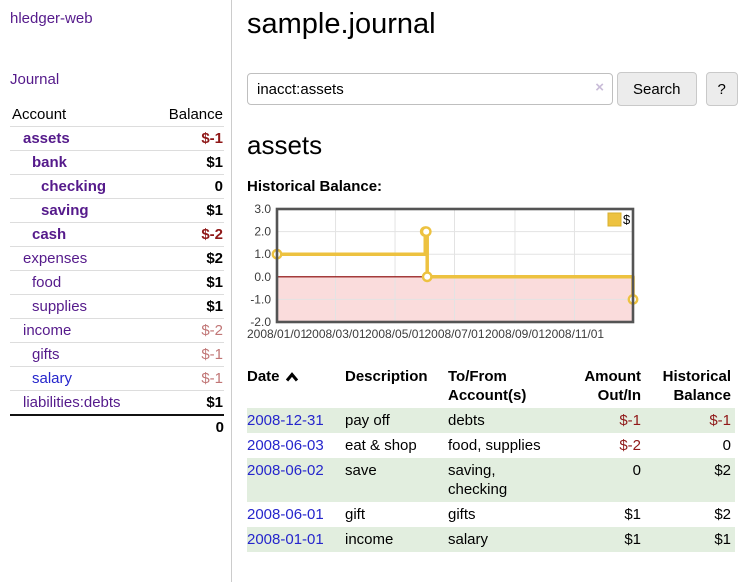  What do you see at coordinates (49, 234) in the screenshot?
I see `account-link-cash: cash` at bounding box center [49, 234].